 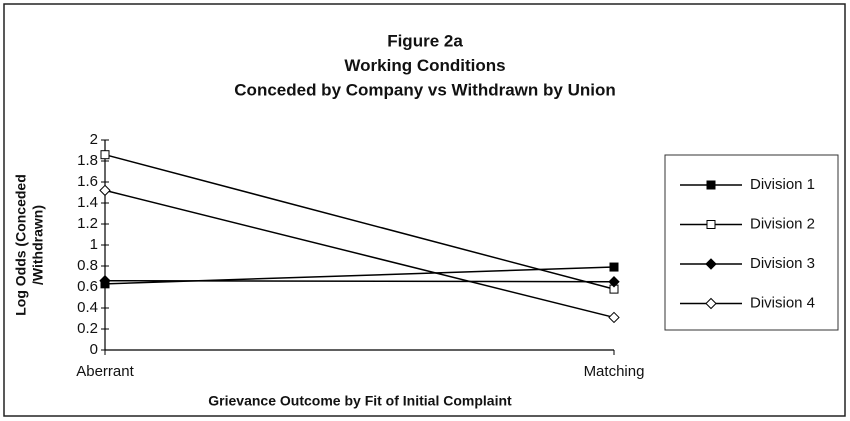 What do you see at coordinates (614, 371) in the screenshot?
I see `x-tick-label: Matching` at bounding box center [614, 371].